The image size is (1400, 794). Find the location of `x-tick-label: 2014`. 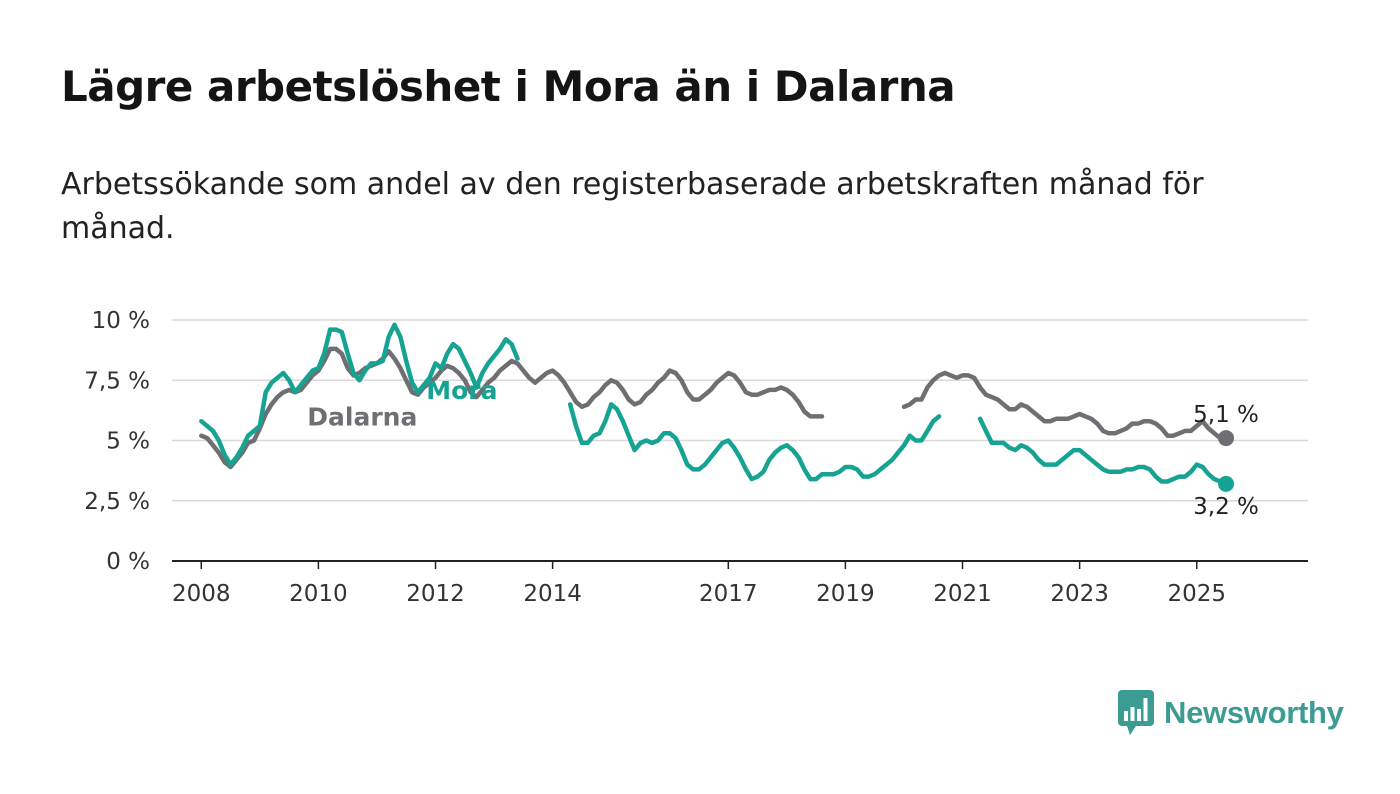

x-tick-label: 2014 is located at coordinates (552, 594).